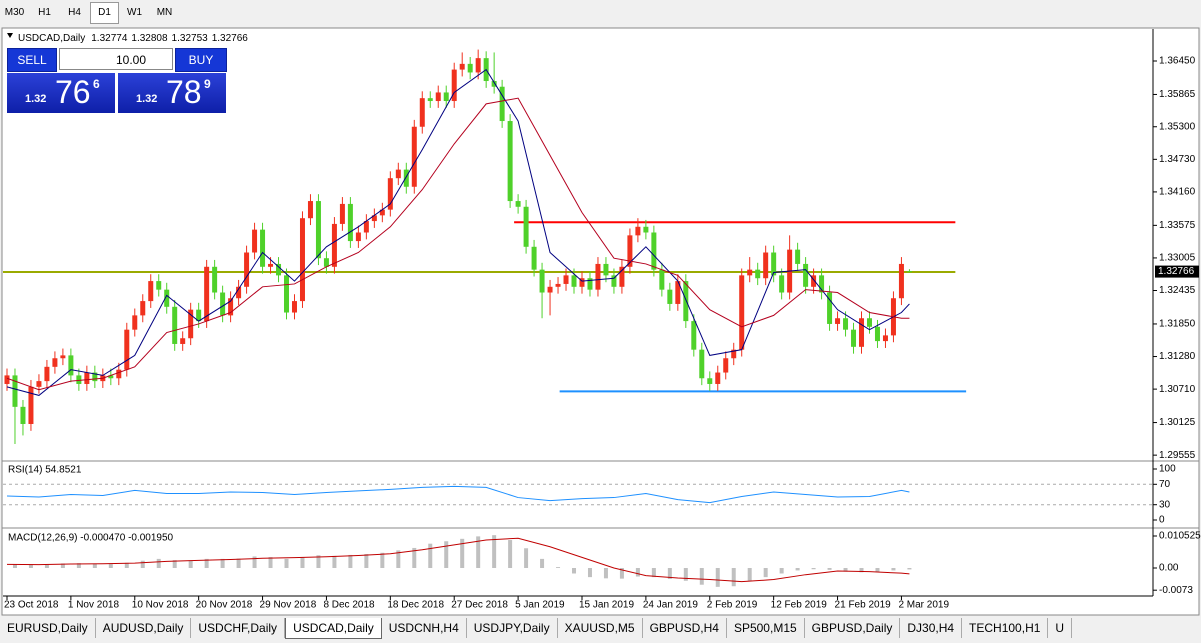  What do you see at coordinates (333, 628) in the screenshot?
I see `chart-tab: USDCAD,Daily` at bounding box center [333, 628].